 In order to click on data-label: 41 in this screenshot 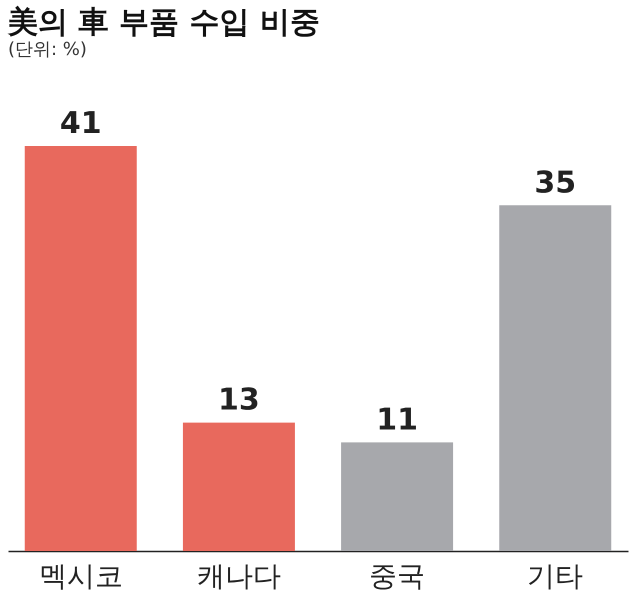, I will do `click(81, 123)`.